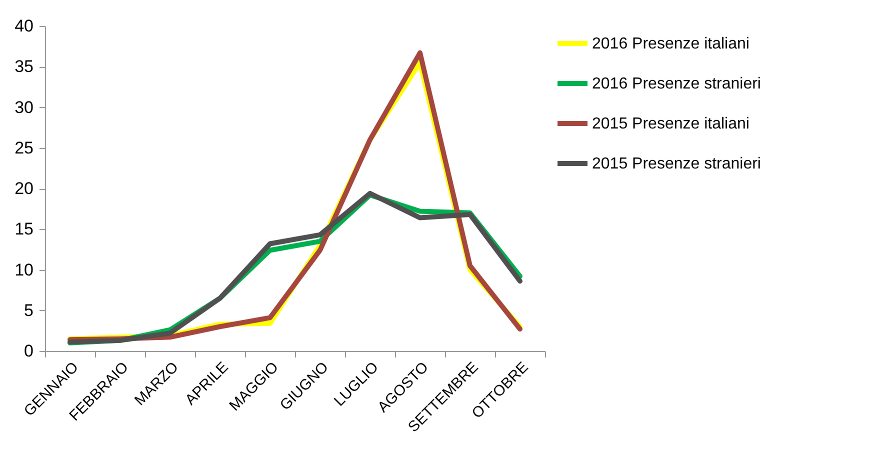 The height and width of the screenshot is (456, 890). What do you see at coordinates (29, 310) in the screenshot?
I see `y-tick-label: 5` at bounding box center [29, 310].